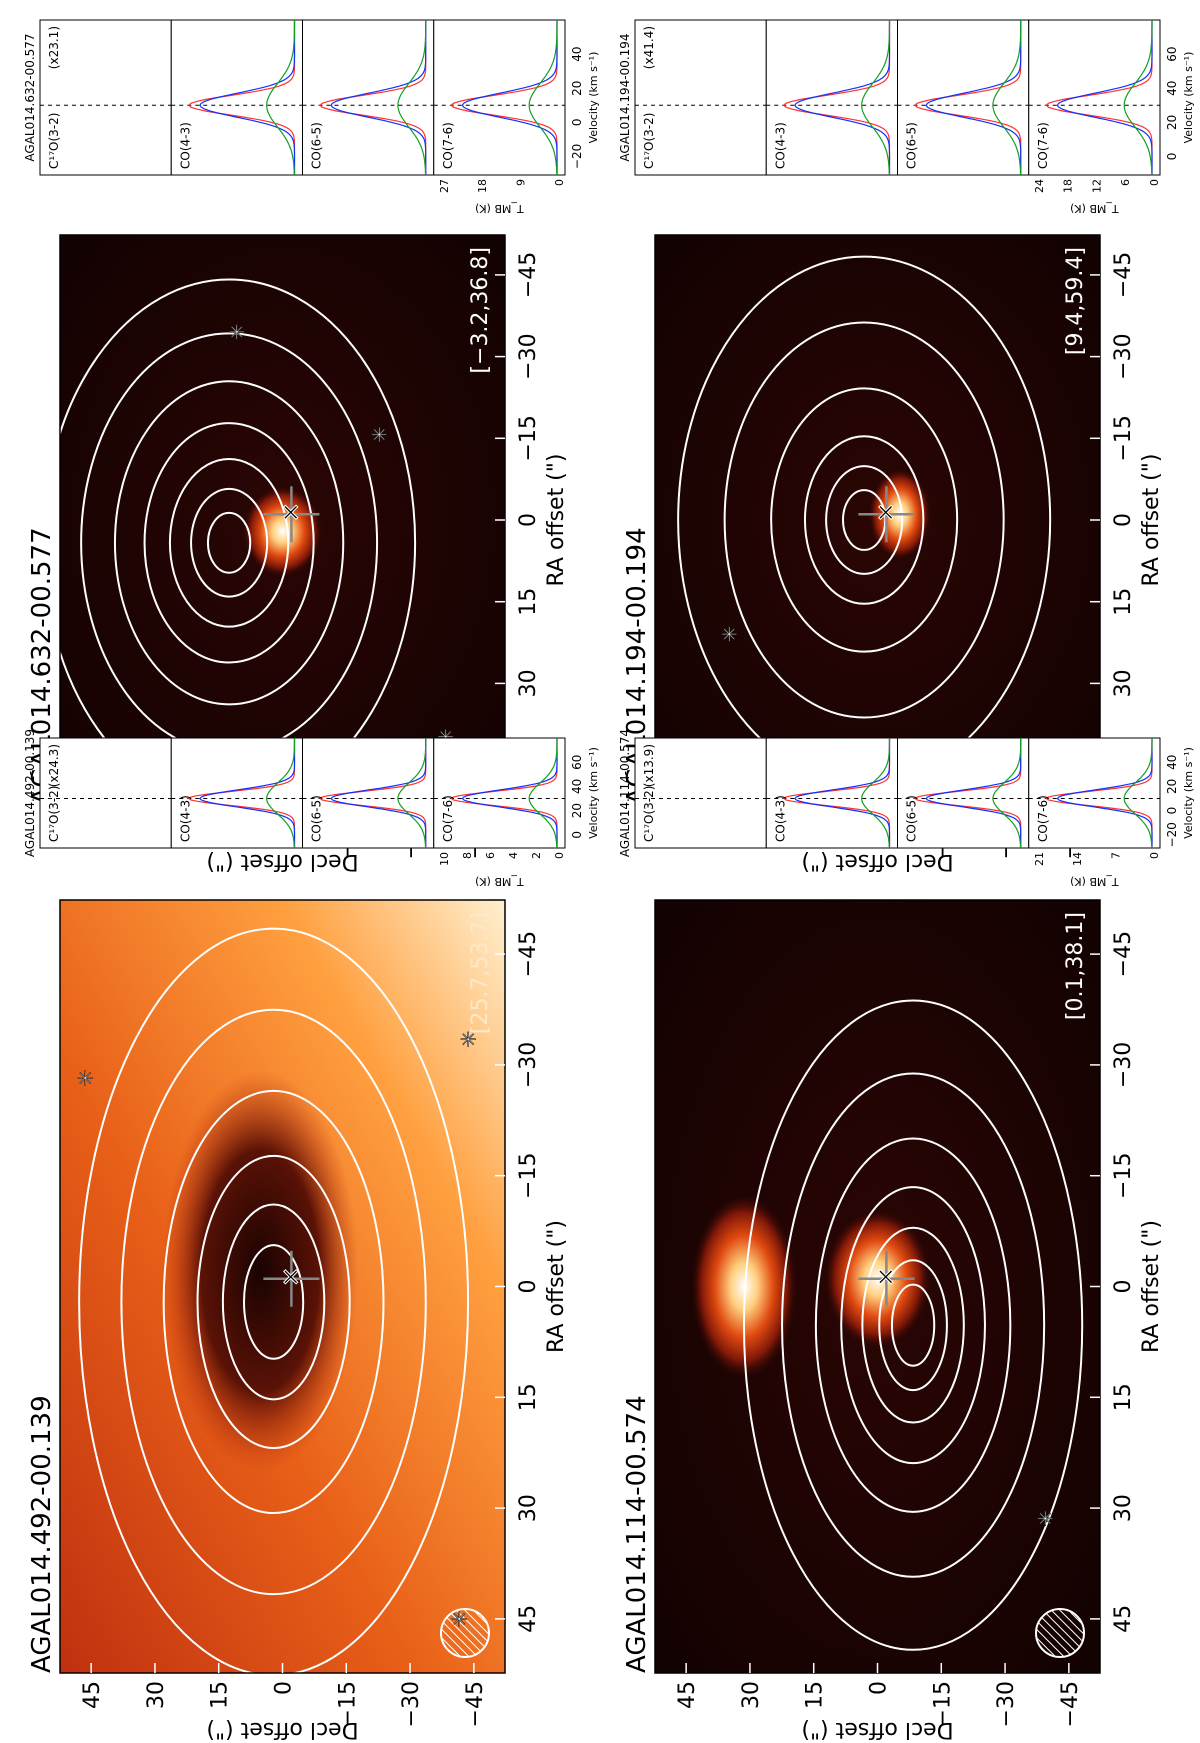  Describe the element at coordinates (521, 182) in the screenshot. I see `tmb-tick-label: 9` at that location.